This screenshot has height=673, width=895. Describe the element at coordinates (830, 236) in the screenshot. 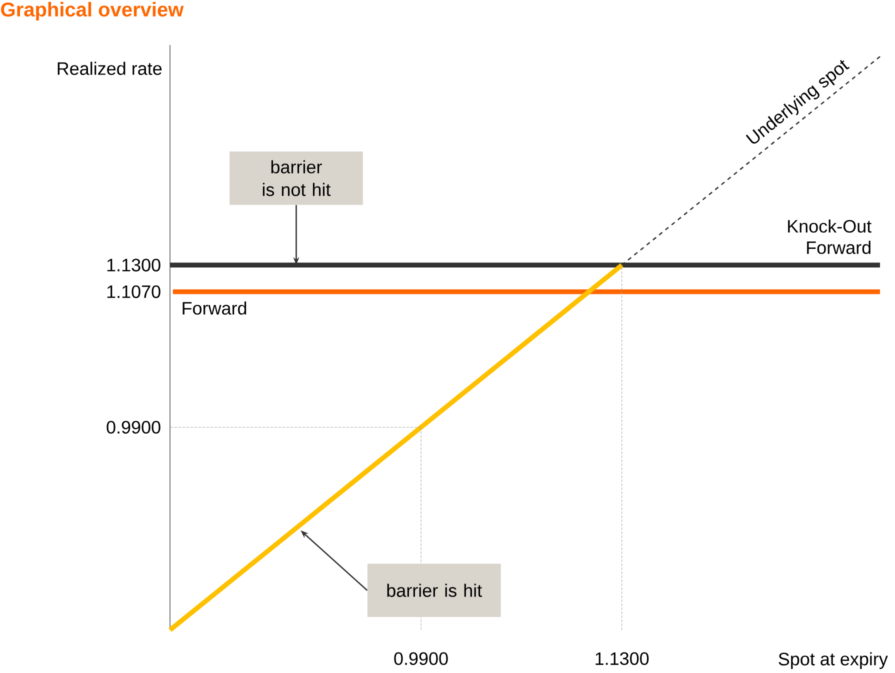

I see `series-label: Knock-Out Forward` at that location.